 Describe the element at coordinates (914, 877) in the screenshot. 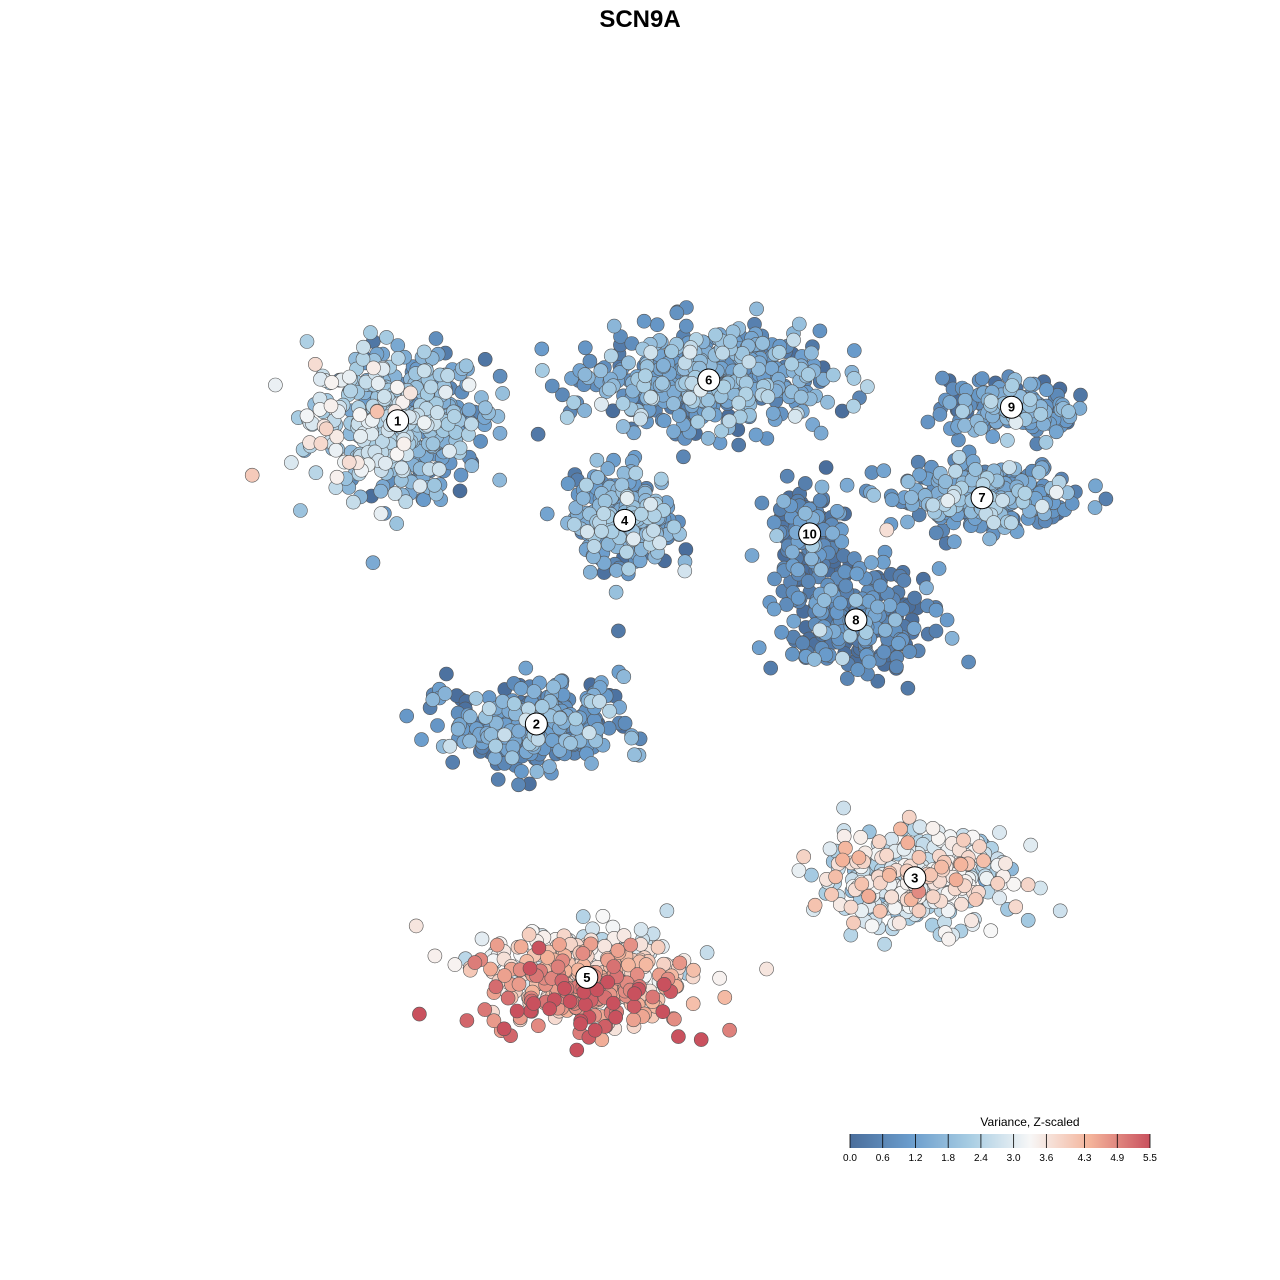

I see `cluster-label-text: 3` at that location.